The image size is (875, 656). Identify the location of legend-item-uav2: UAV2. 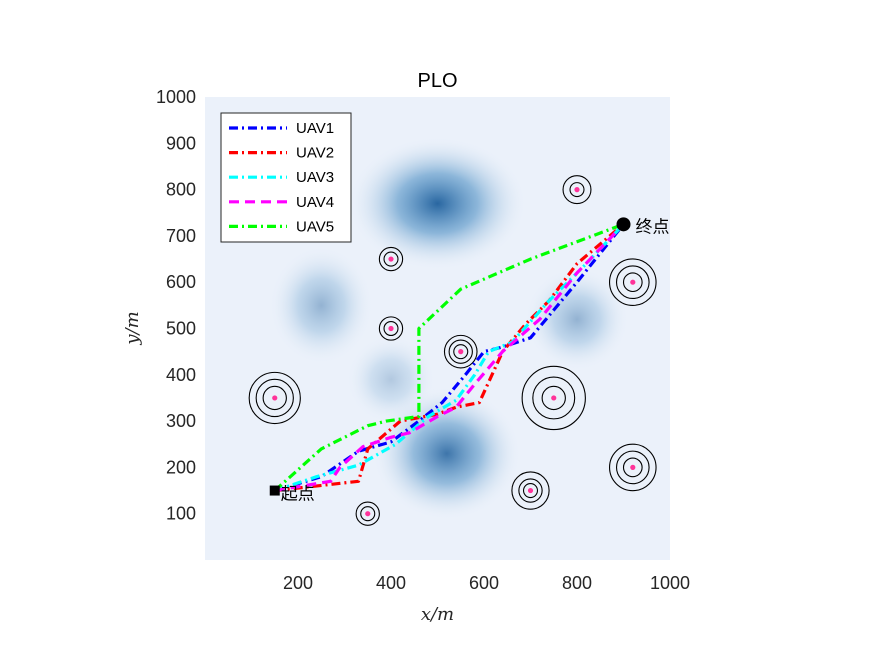
(281, 153).